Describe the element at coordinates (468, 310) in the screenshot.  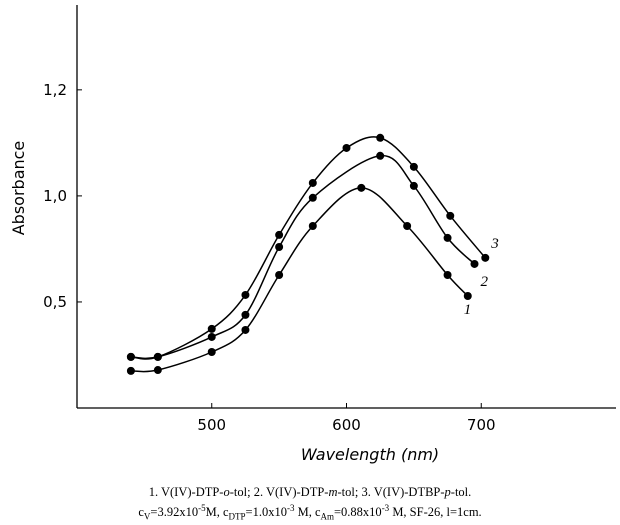
I see `series-1-label: 1` at that location.